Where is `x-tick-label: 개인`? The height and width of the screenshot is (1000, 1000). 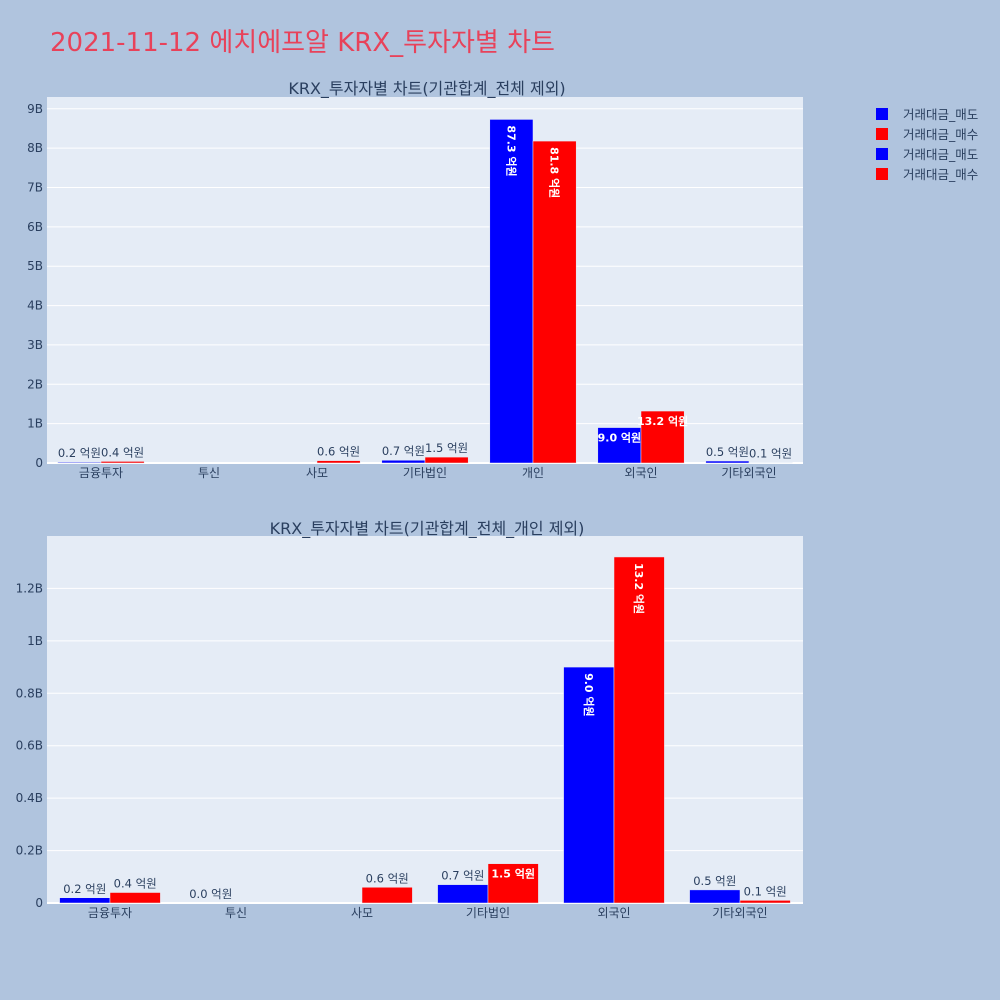
x-tick-label: 개인 is located at coordinates (533, 473).